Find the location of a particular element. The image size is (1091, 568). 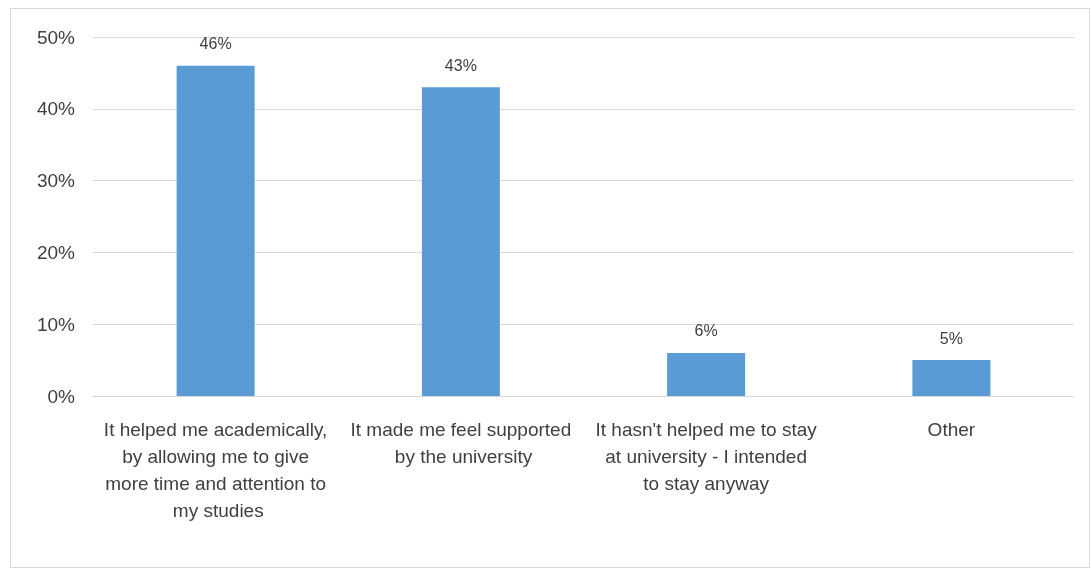

x-tick-label: It helped me academically, by allowing me to give more time and attention to my studies is located at coordinates (215, 470).